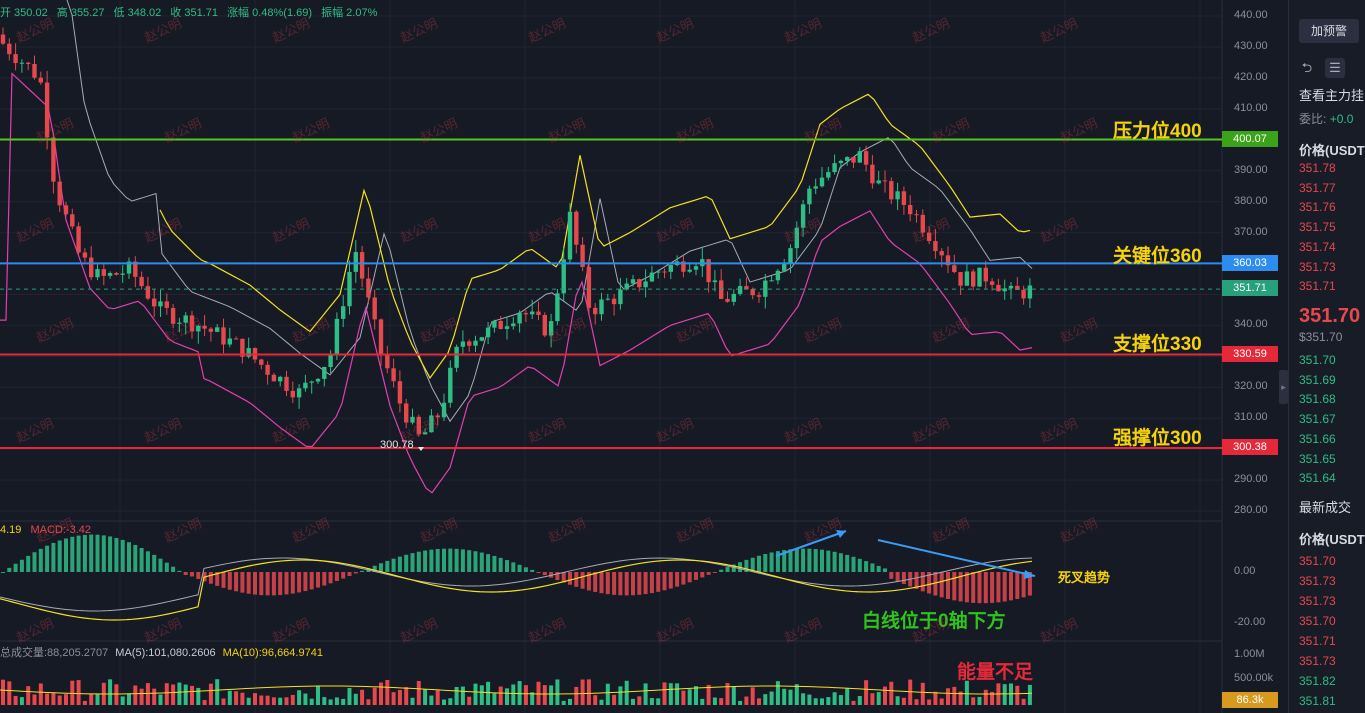  Describe the element at coordinates (1335, 68) in the screenshot. I see `order-book-layout-icon: ☰` at that location.